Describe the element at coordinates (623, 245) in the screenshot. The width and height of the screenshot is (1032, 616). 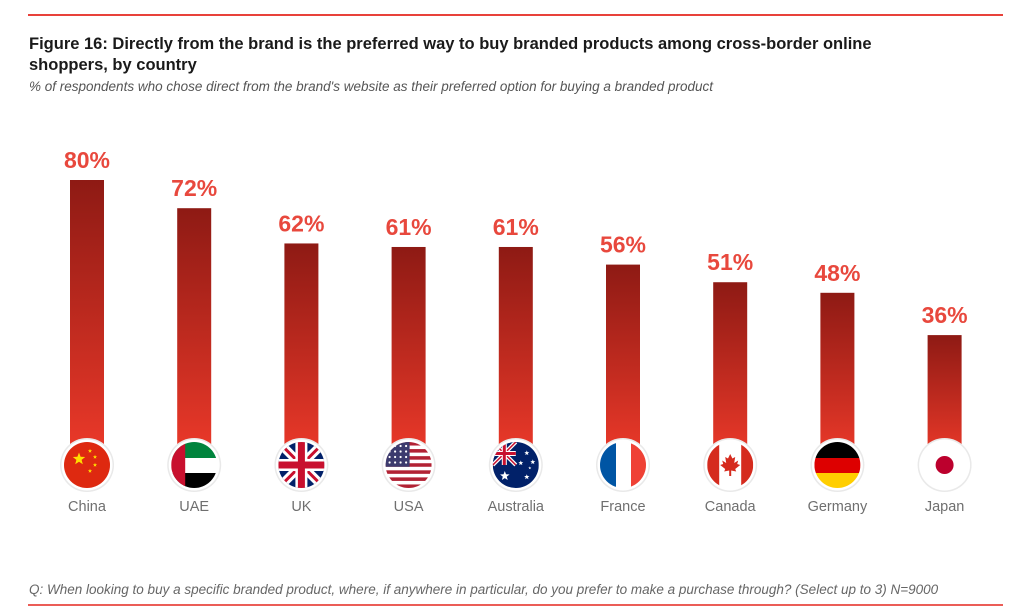
I see `value-label-france: 56%` at that location.